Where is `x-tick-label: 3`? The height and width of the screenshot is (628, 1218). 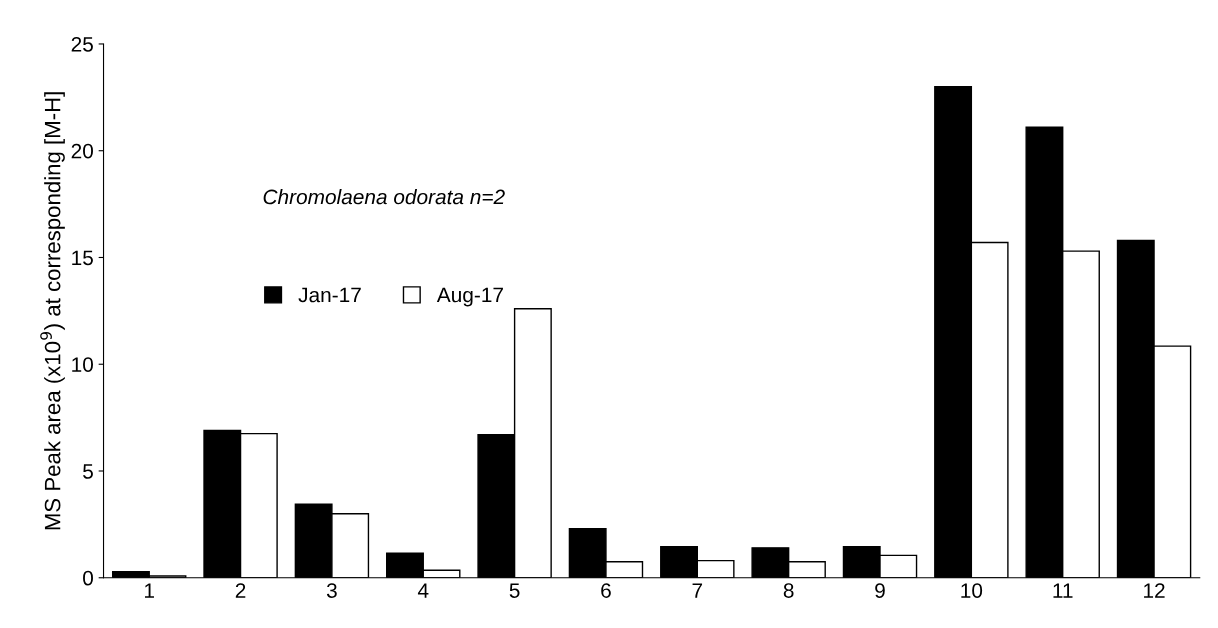
x-tick-label: 3 is located at coordinates (331, 590).